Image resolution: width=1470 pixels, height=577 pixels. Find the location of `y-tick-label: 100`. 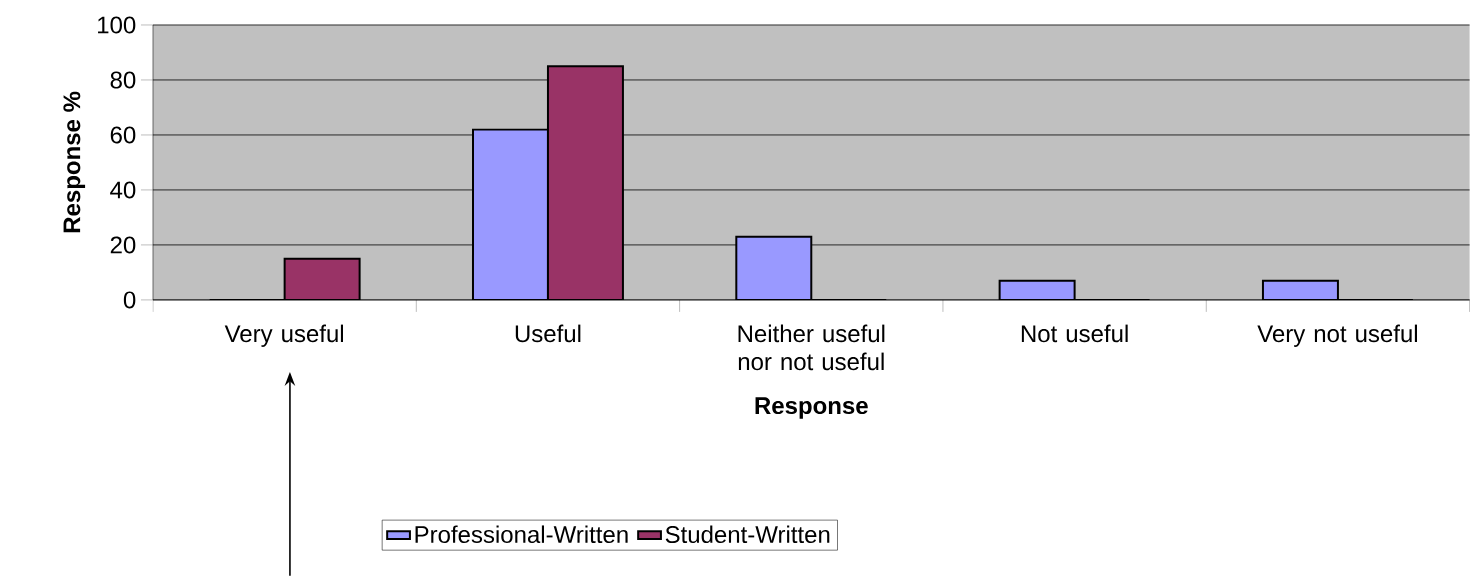

y-tick-label: 100 is located at coordinates (117, 25).